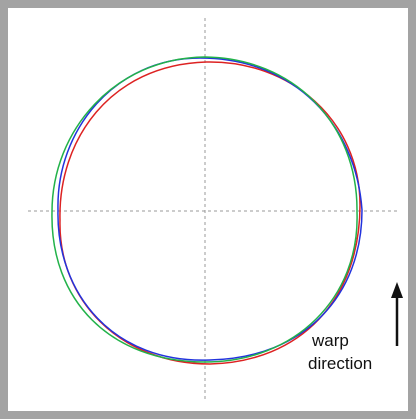  What do you see at coordinates (330, 340) in the screenshot?
I see `label-warp: warp` at bounding box center [330, 340].